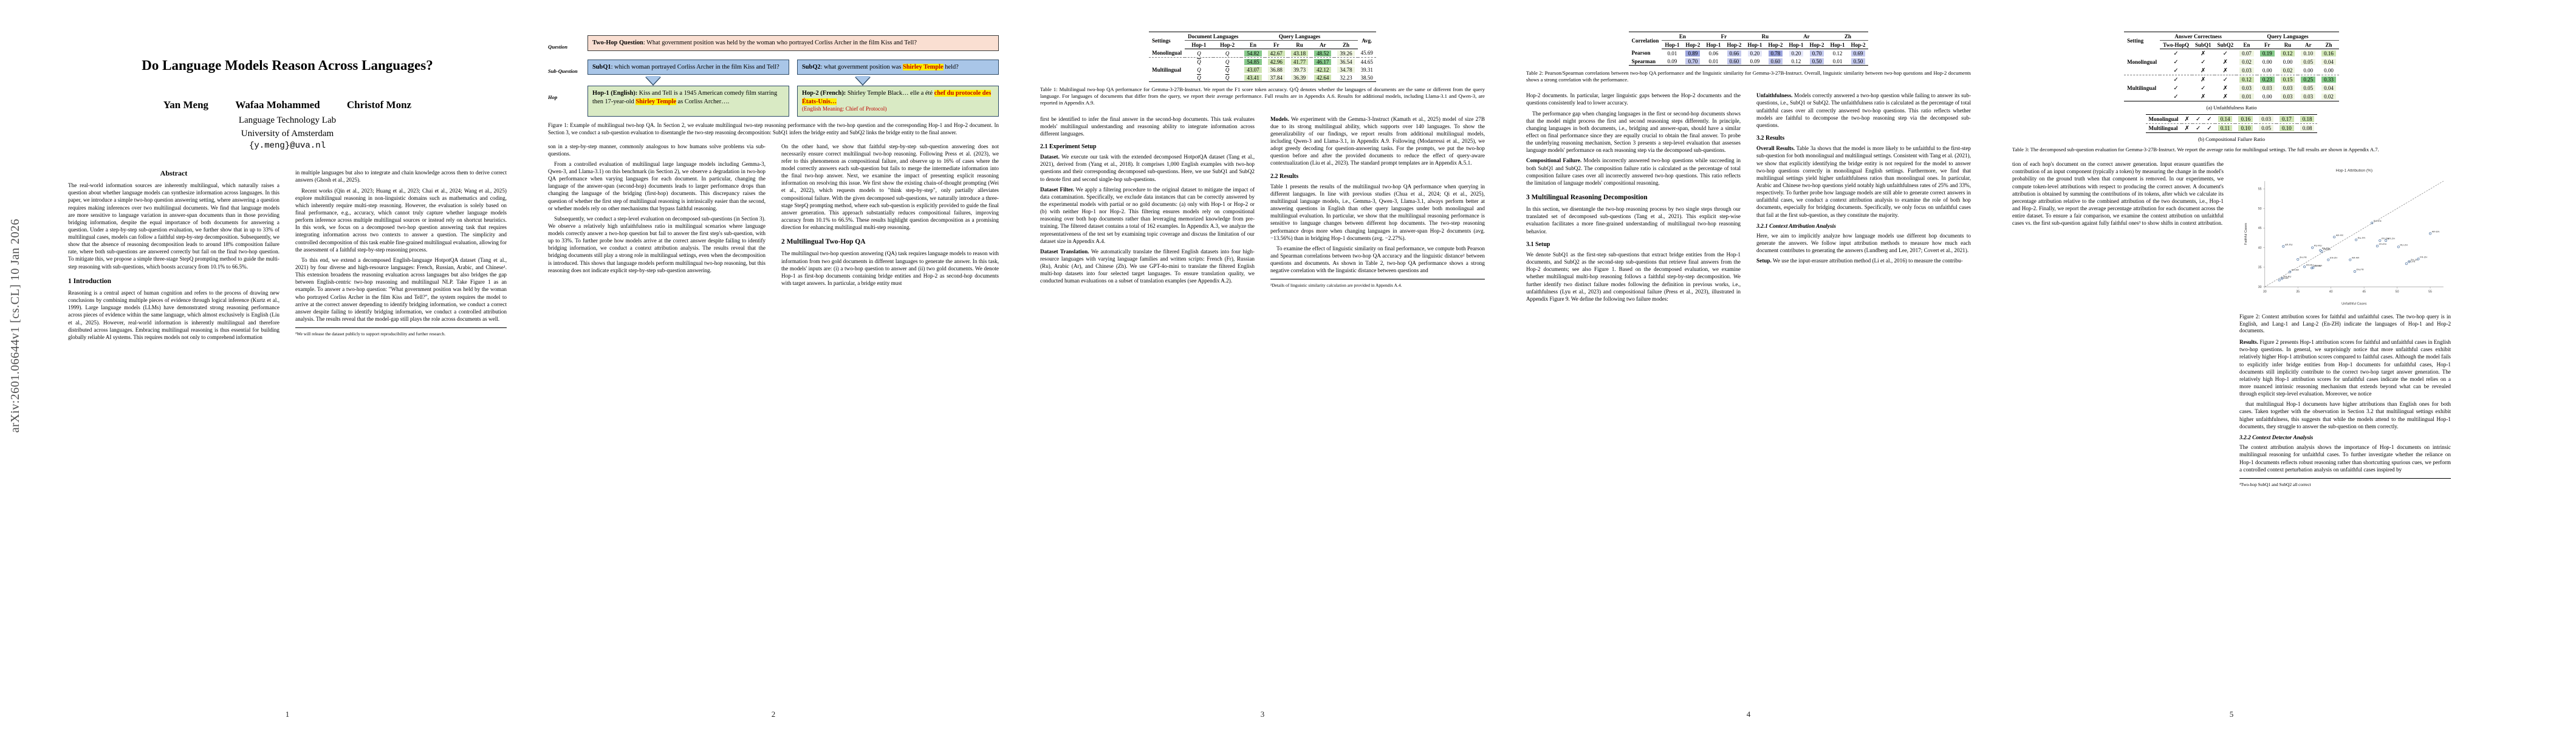 This screenshot has height=729, width=2576. I want to click on heat-cell: 0.08, so click(2307, 128).